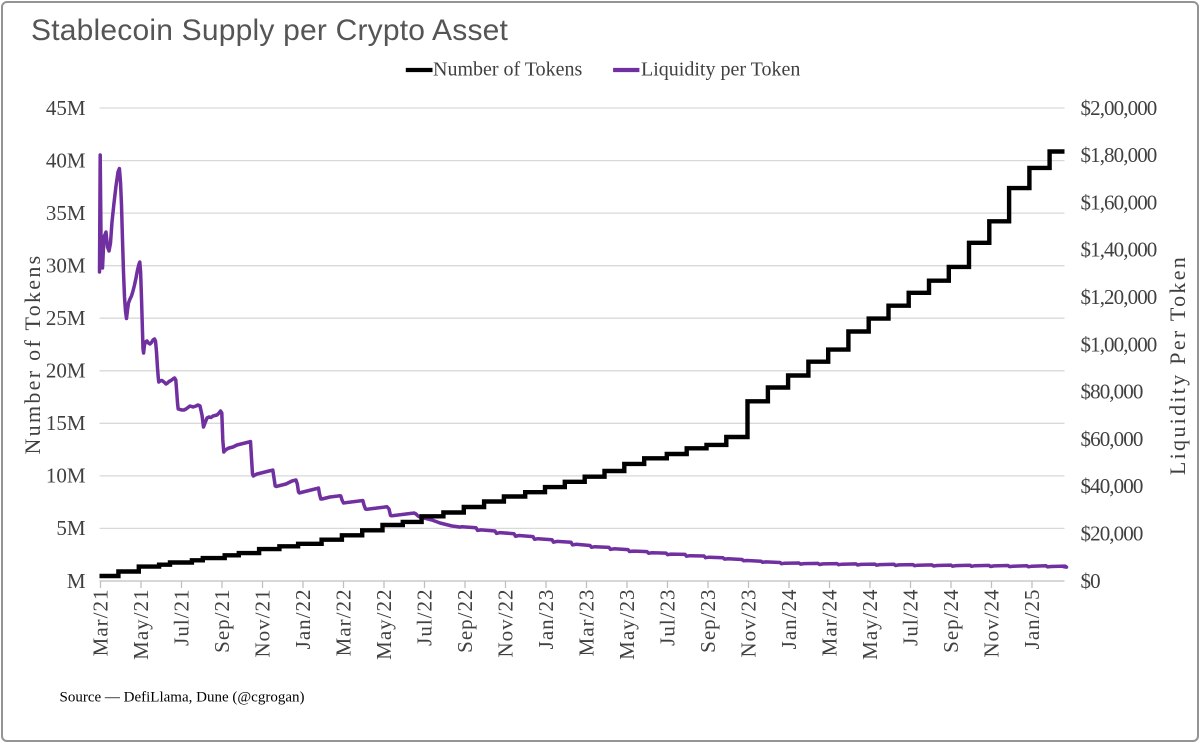 This screenshot has width=1200, height=743. Describe the element at coordinates (1177, 365) in the screenshot. I see `svg-text: Liquidity Per Token` at that location.